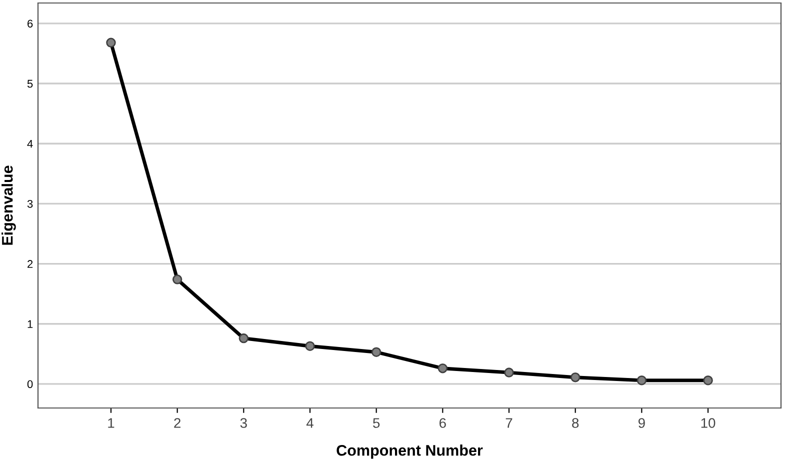 The width and height of the screenshot is (797, 468). I want to click on x-tick-label: 2, so click(177, 423).